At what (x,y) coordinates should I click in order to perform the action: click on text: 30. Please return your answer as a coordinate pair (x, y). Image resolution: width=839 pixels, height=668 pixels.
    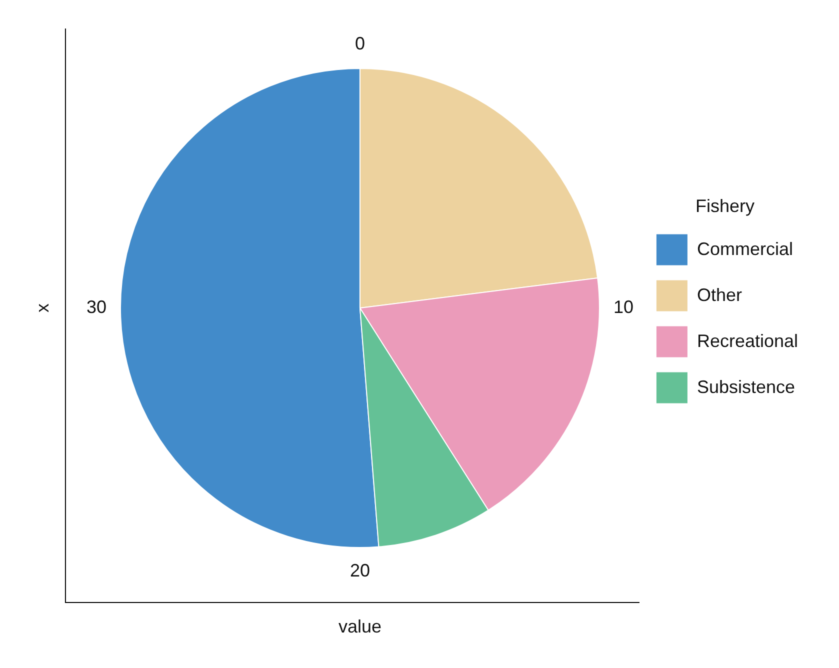
    Looking at the image, I should click on (96, 306).